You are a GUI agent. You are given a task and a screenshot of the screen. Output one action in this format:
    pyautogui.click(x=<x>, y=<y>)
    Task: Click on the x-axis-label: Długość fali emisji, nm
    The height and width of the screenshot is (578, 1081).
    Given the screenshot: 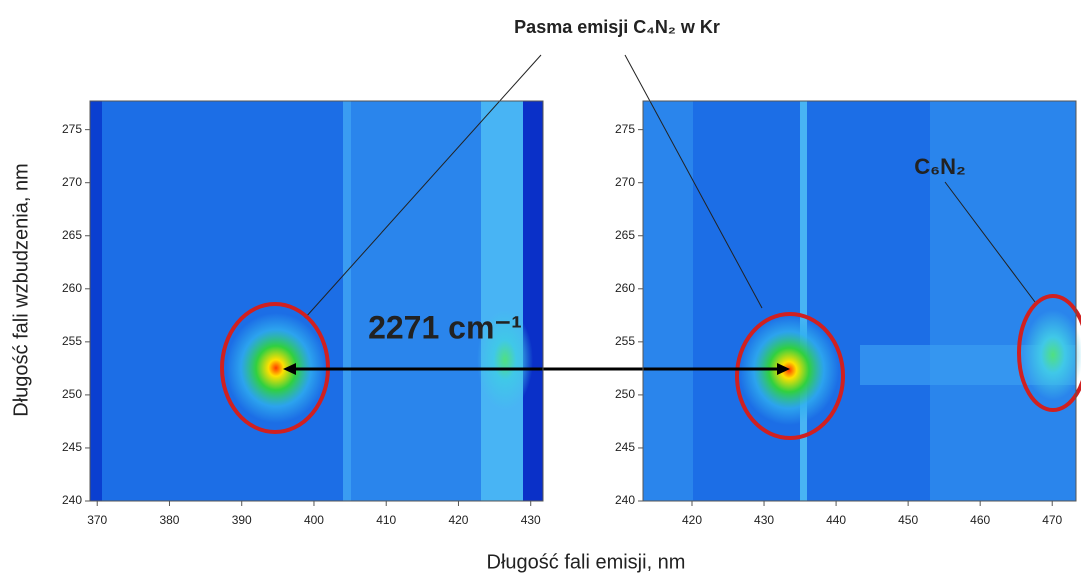 What is the action you would take?
    pyautogui.click(x=586, y=562)
    